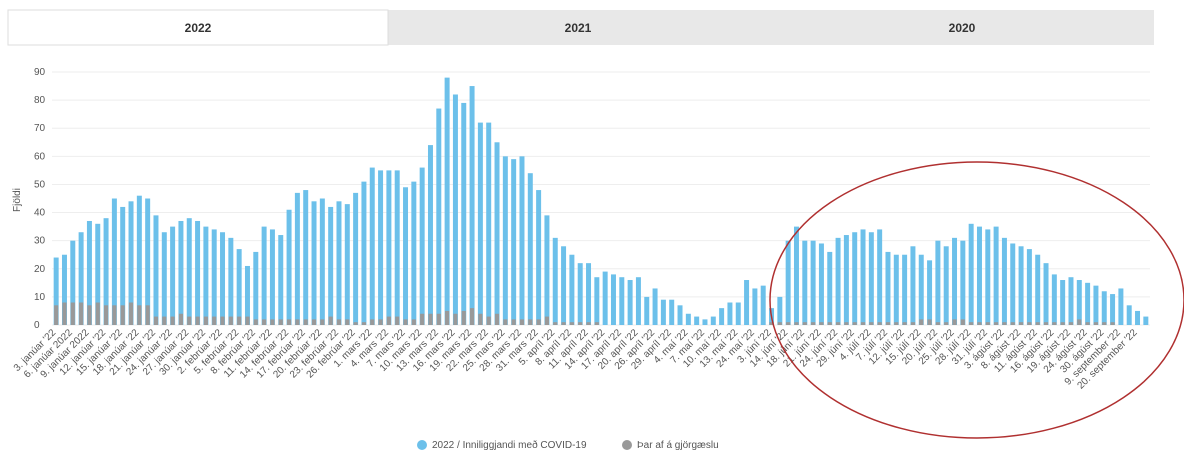  Describe the element at coordinates (40, 241) in the screenshot. I see `y-tick-label: 30` at that location.